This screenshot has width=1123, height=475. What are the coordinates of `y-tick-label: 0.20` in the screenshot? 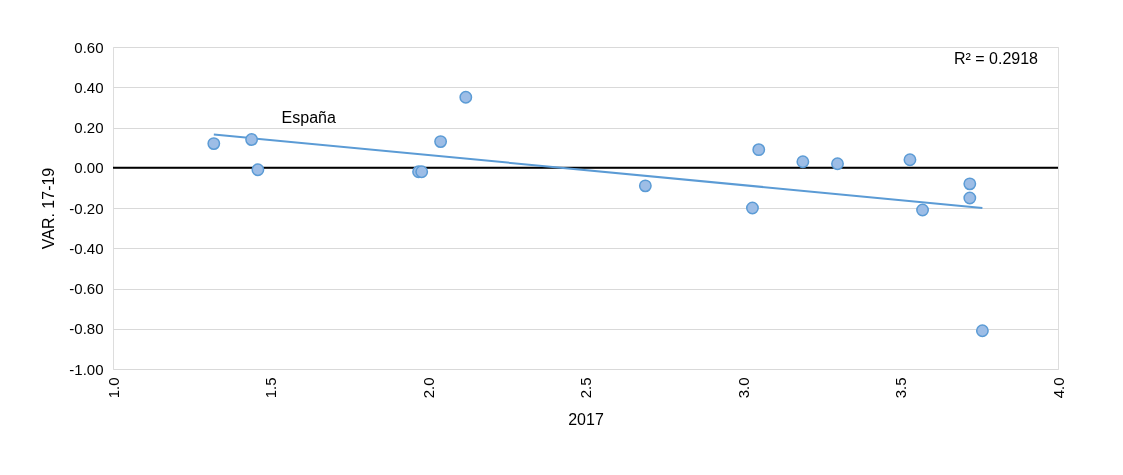 It's located at (89, 127).